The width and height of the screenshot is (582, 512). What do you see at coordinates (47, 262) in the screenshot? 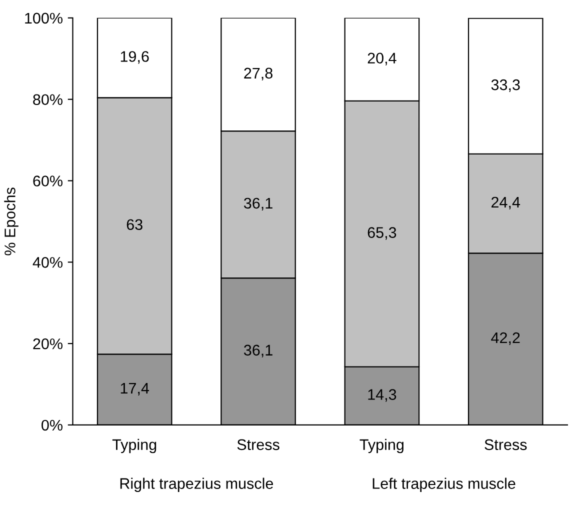
I see `y-tick-label: 40%` at bounding box center [47, 262].